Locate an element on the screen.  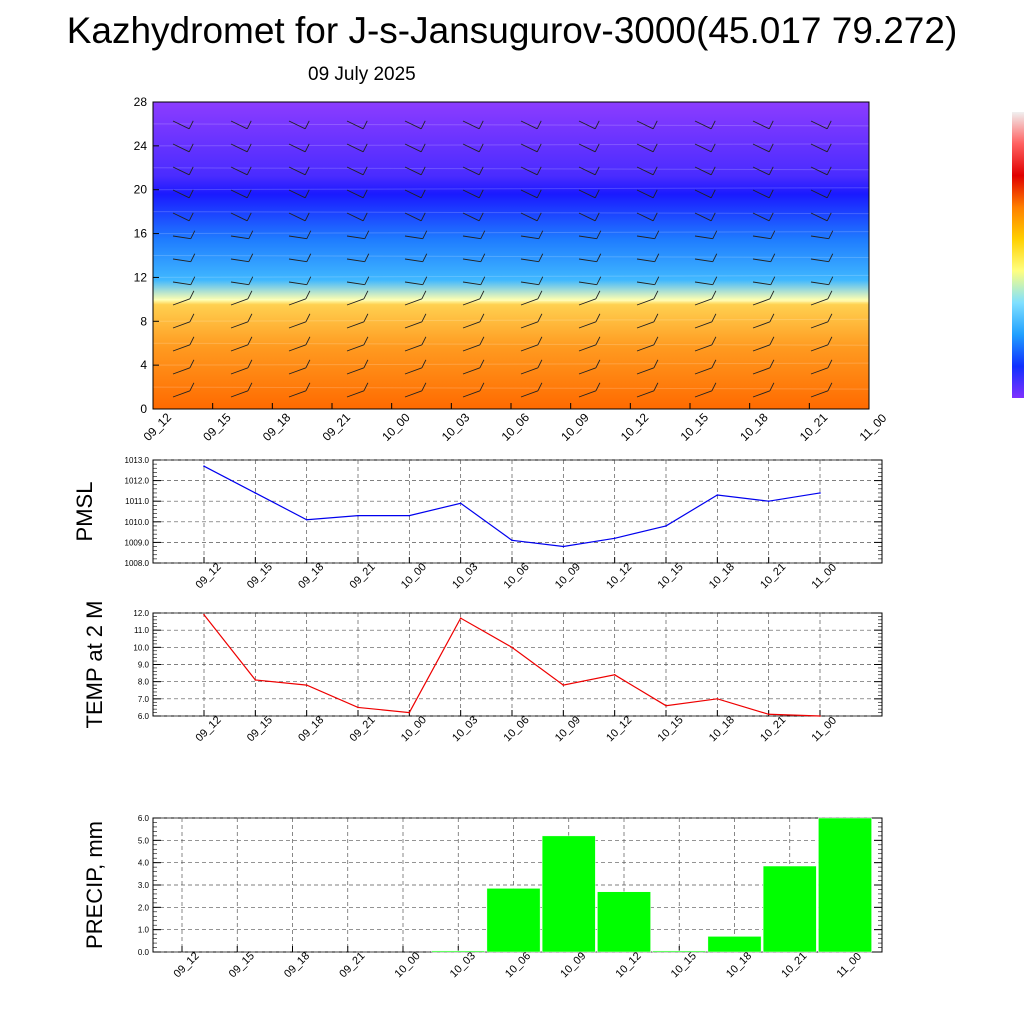
y-tick-label: 20 is located at coordinates (141, 190).